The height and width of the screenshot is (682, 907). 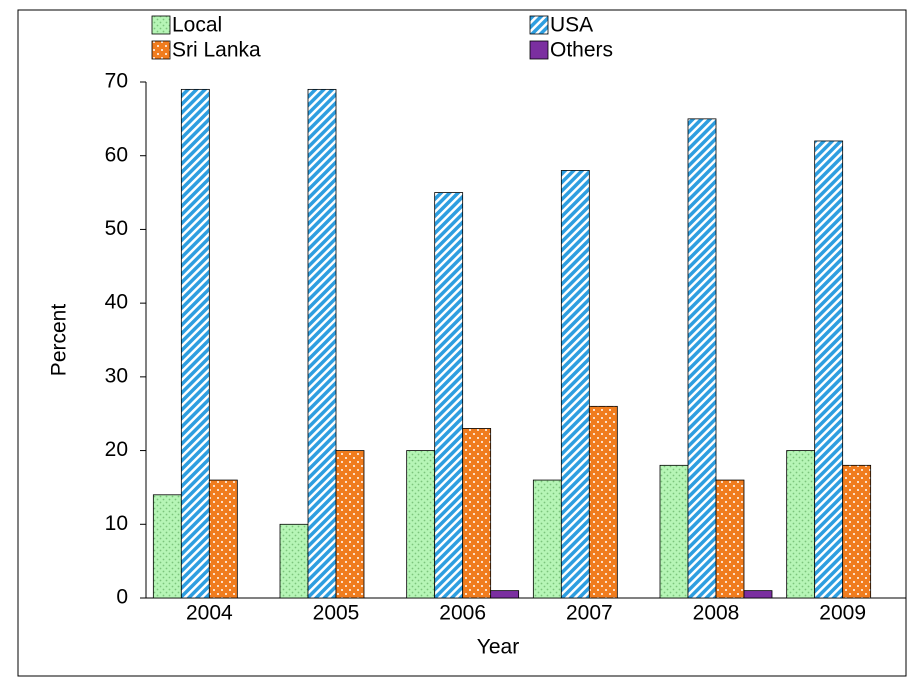 I want to click on y-tick-label: 40, so click(x=116, y=302).